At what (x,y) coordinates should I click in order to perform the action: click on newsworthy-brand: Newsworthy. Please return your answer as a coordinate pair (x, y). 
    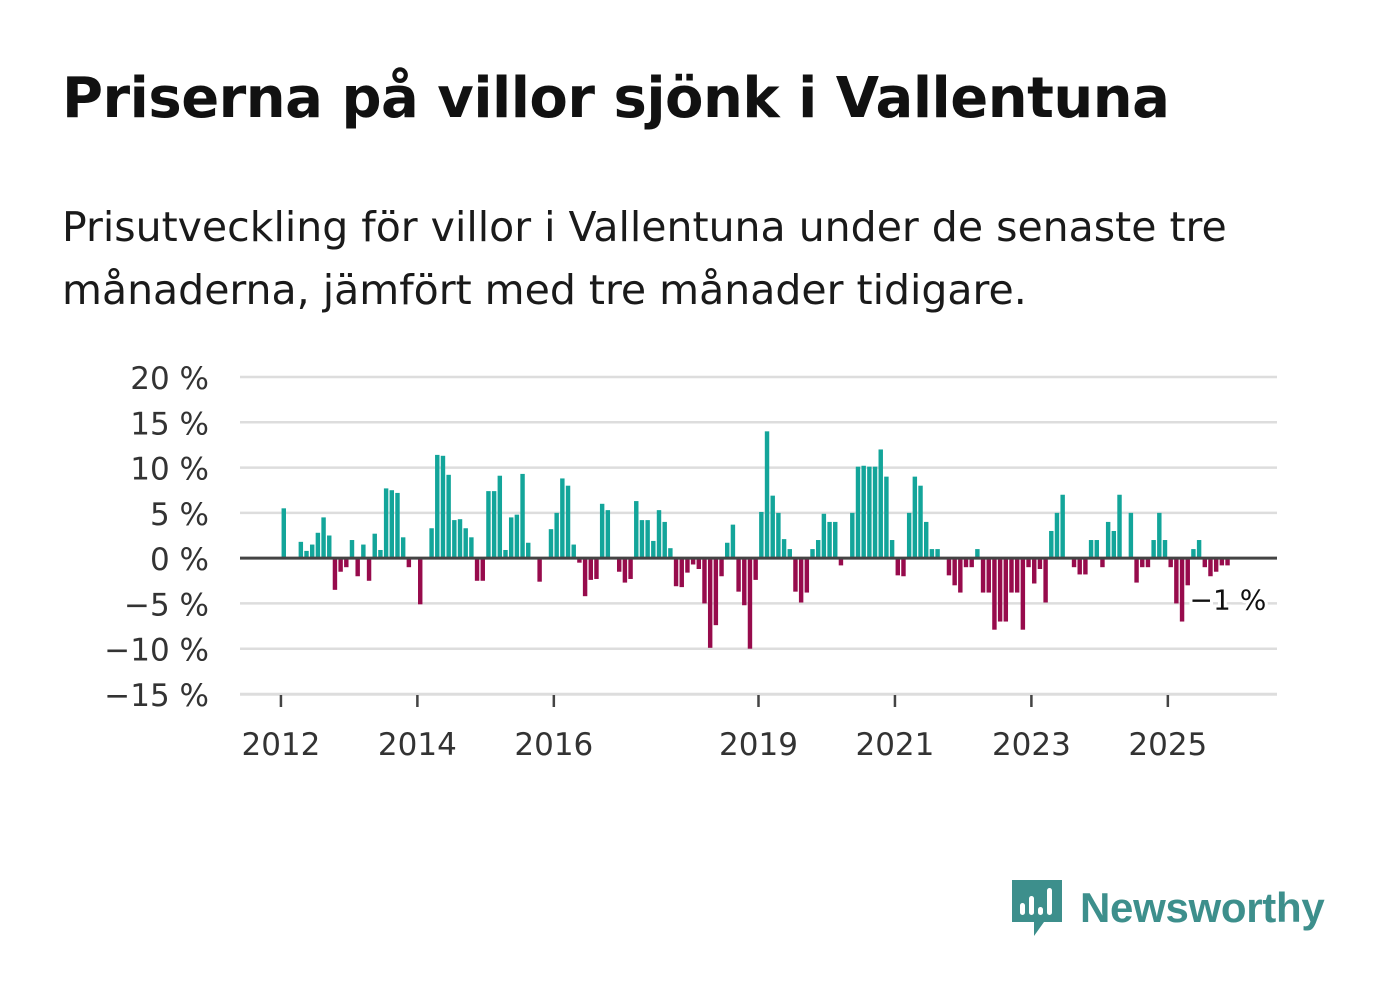
    Looking at the image, I should click on (1166, 908).